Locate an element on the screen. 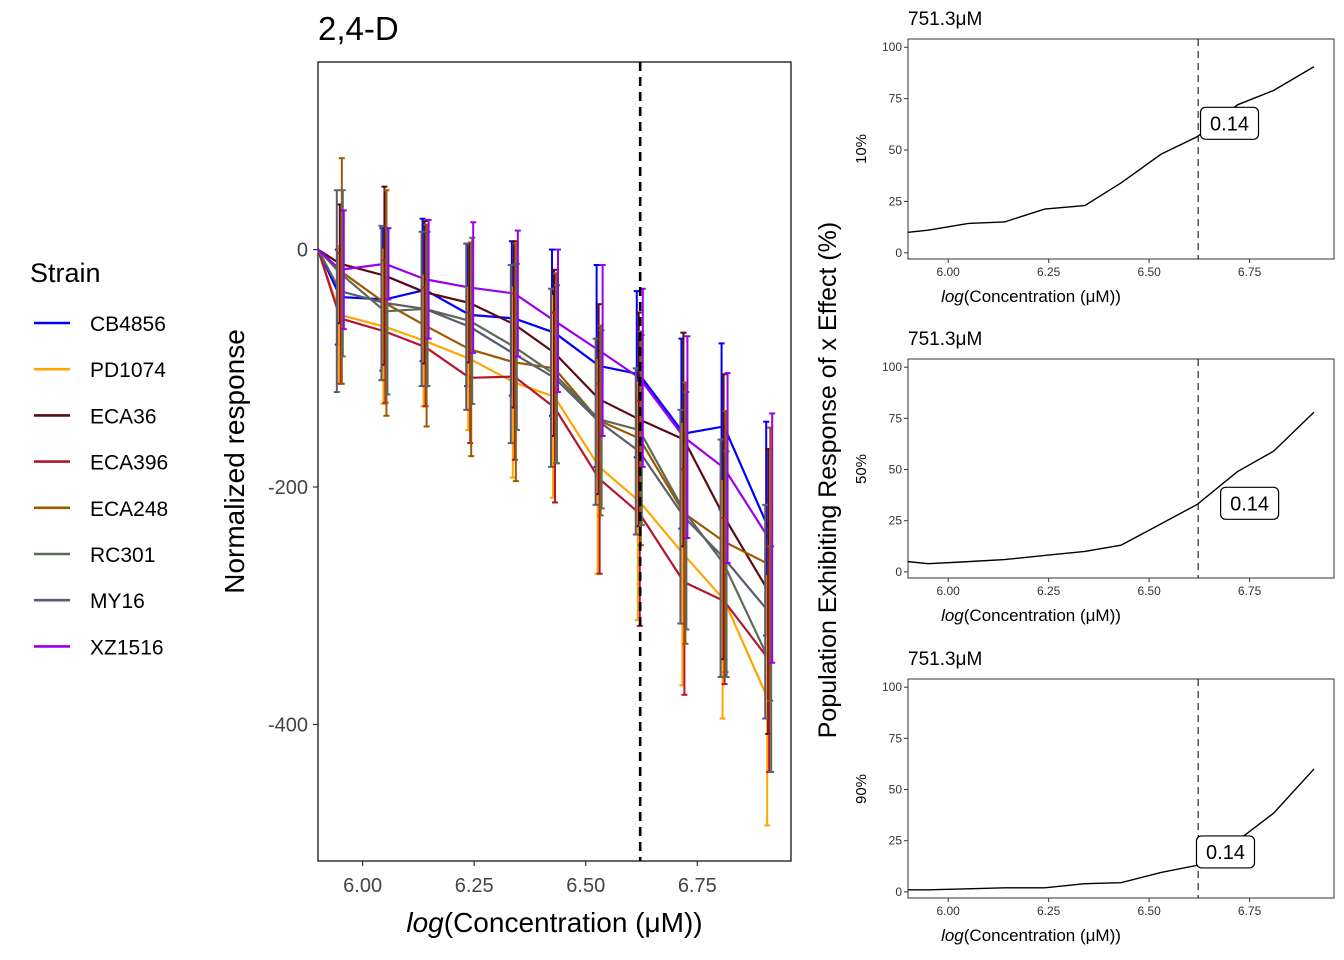 Image resolution: width=1344 pixels, height=960 pixels. legend-label: MY16 is located at coordinates (117, 601).